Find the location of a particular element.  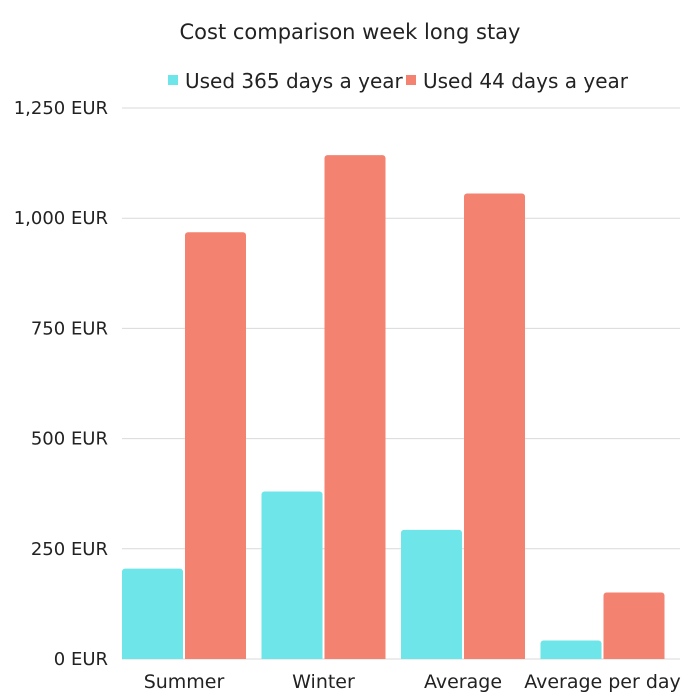

chart-title: Cost comparison week long stay is located at coordinates (350, 32).